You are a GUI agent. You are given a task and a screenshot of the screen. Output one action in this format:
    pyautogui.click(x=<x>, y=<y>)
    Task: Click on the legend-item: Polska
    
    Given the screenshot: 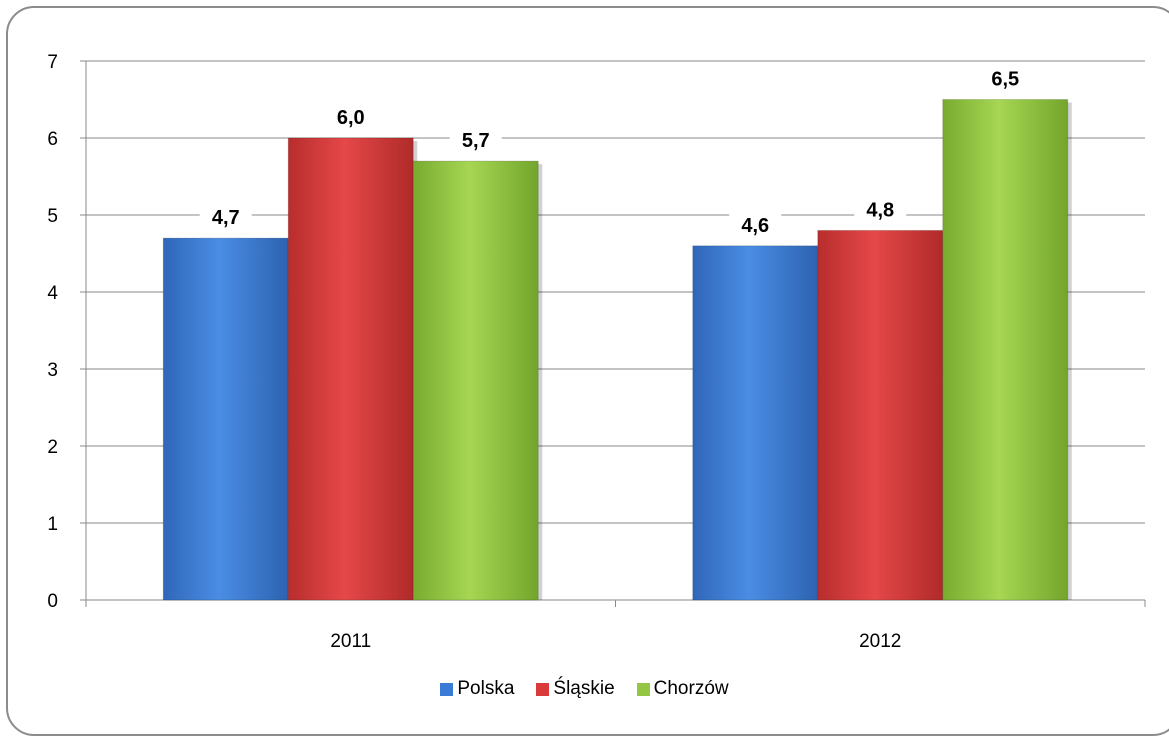 What is the action you would take?
    pyautogui.click(x=477, y=689)
    